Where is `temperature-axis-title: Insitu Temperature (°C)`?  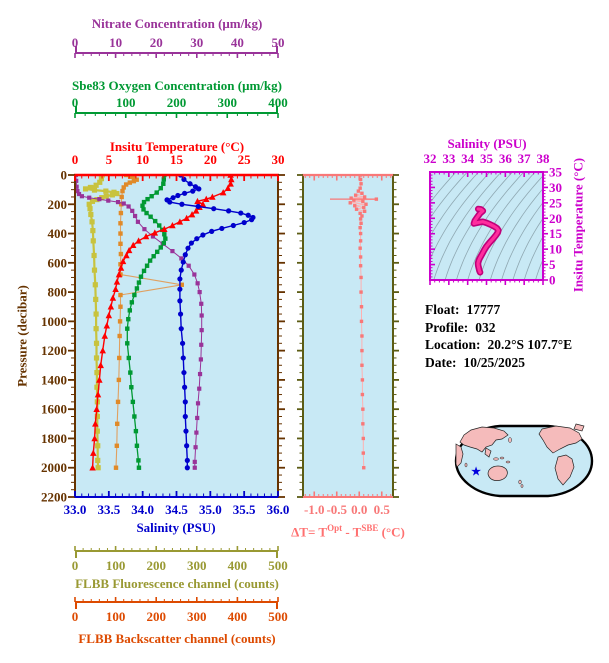 temperature-axis-title: Insitu Temperature (°C) is located at coordinates (177, 146).